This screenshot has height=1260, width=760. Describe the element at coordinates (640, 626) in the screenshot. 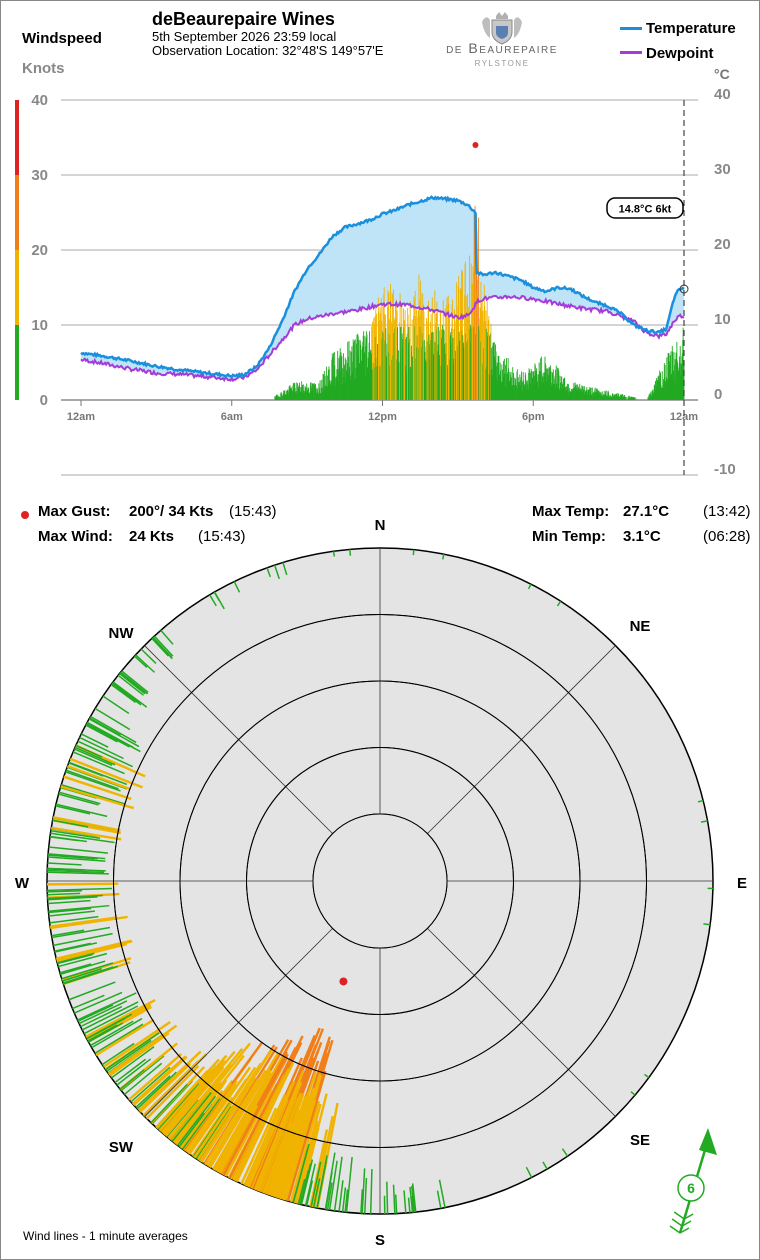

I see `rose-label-ne: NE` at that location.